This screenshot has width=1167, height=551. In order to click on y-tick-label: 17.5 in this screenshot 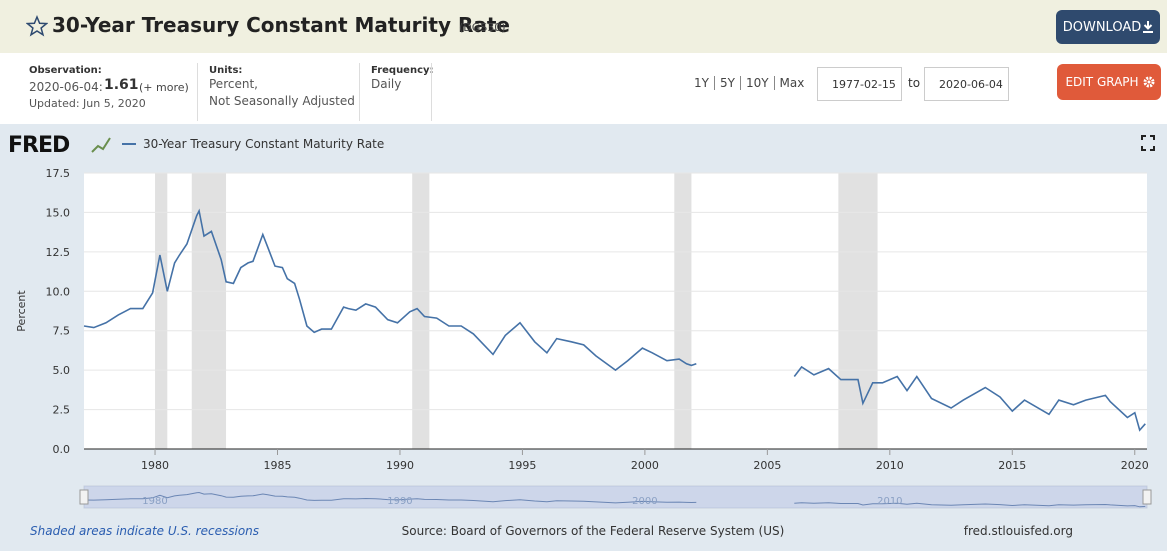, I will do `click(58, 173)`.